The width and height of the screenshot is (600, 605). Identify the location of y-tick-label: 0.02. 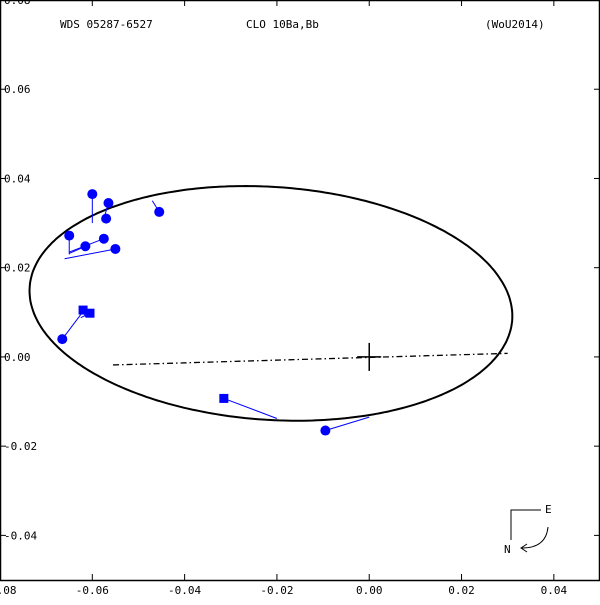
(17, 268).